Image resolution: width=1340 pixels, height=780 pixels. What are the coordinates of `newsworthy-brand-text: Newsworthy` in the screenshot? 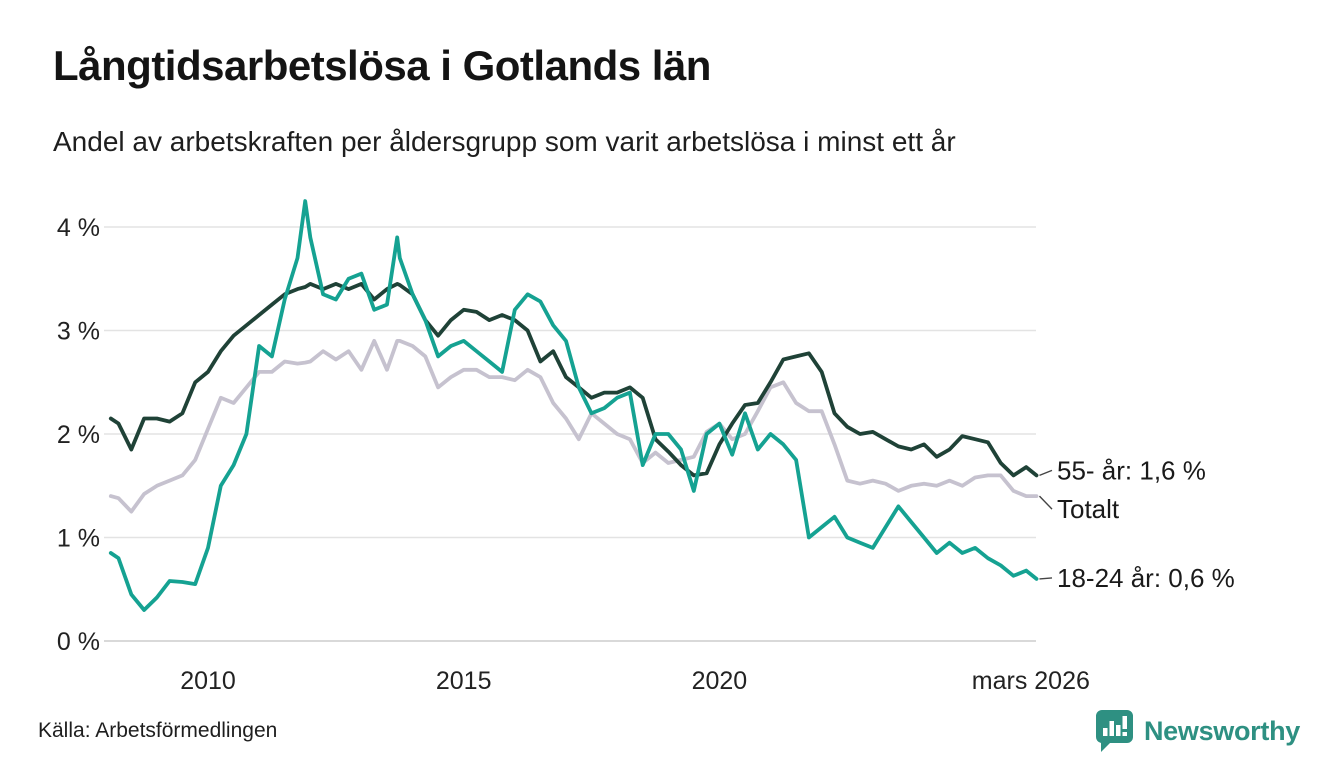 It's located at (1221, 730).